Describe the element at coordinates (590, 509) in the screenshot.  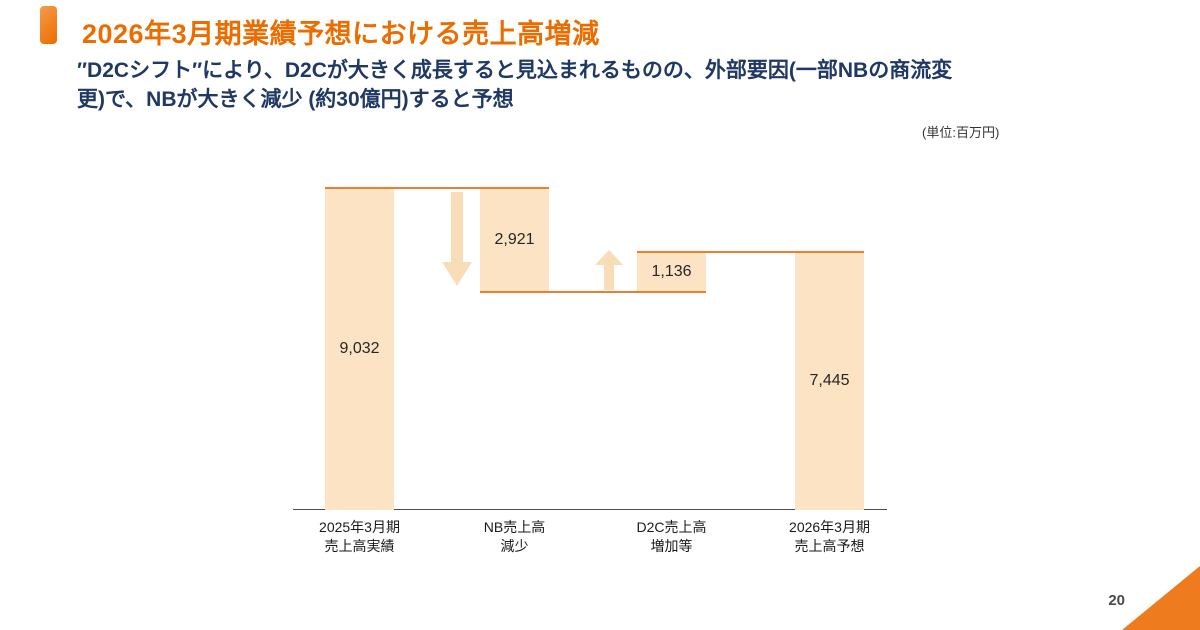
I see `x-axis-line` at that location.